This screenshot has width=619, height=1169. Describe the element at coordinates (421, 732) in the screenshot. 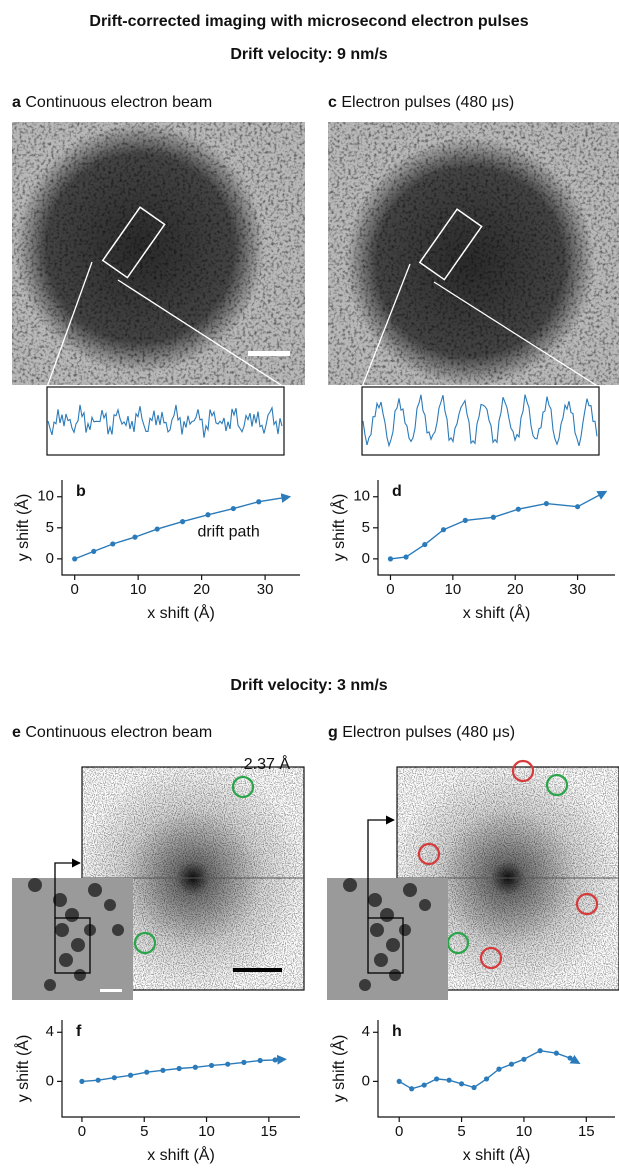

I see `panel-label: g Electron pulses (480 μs)` at that location.